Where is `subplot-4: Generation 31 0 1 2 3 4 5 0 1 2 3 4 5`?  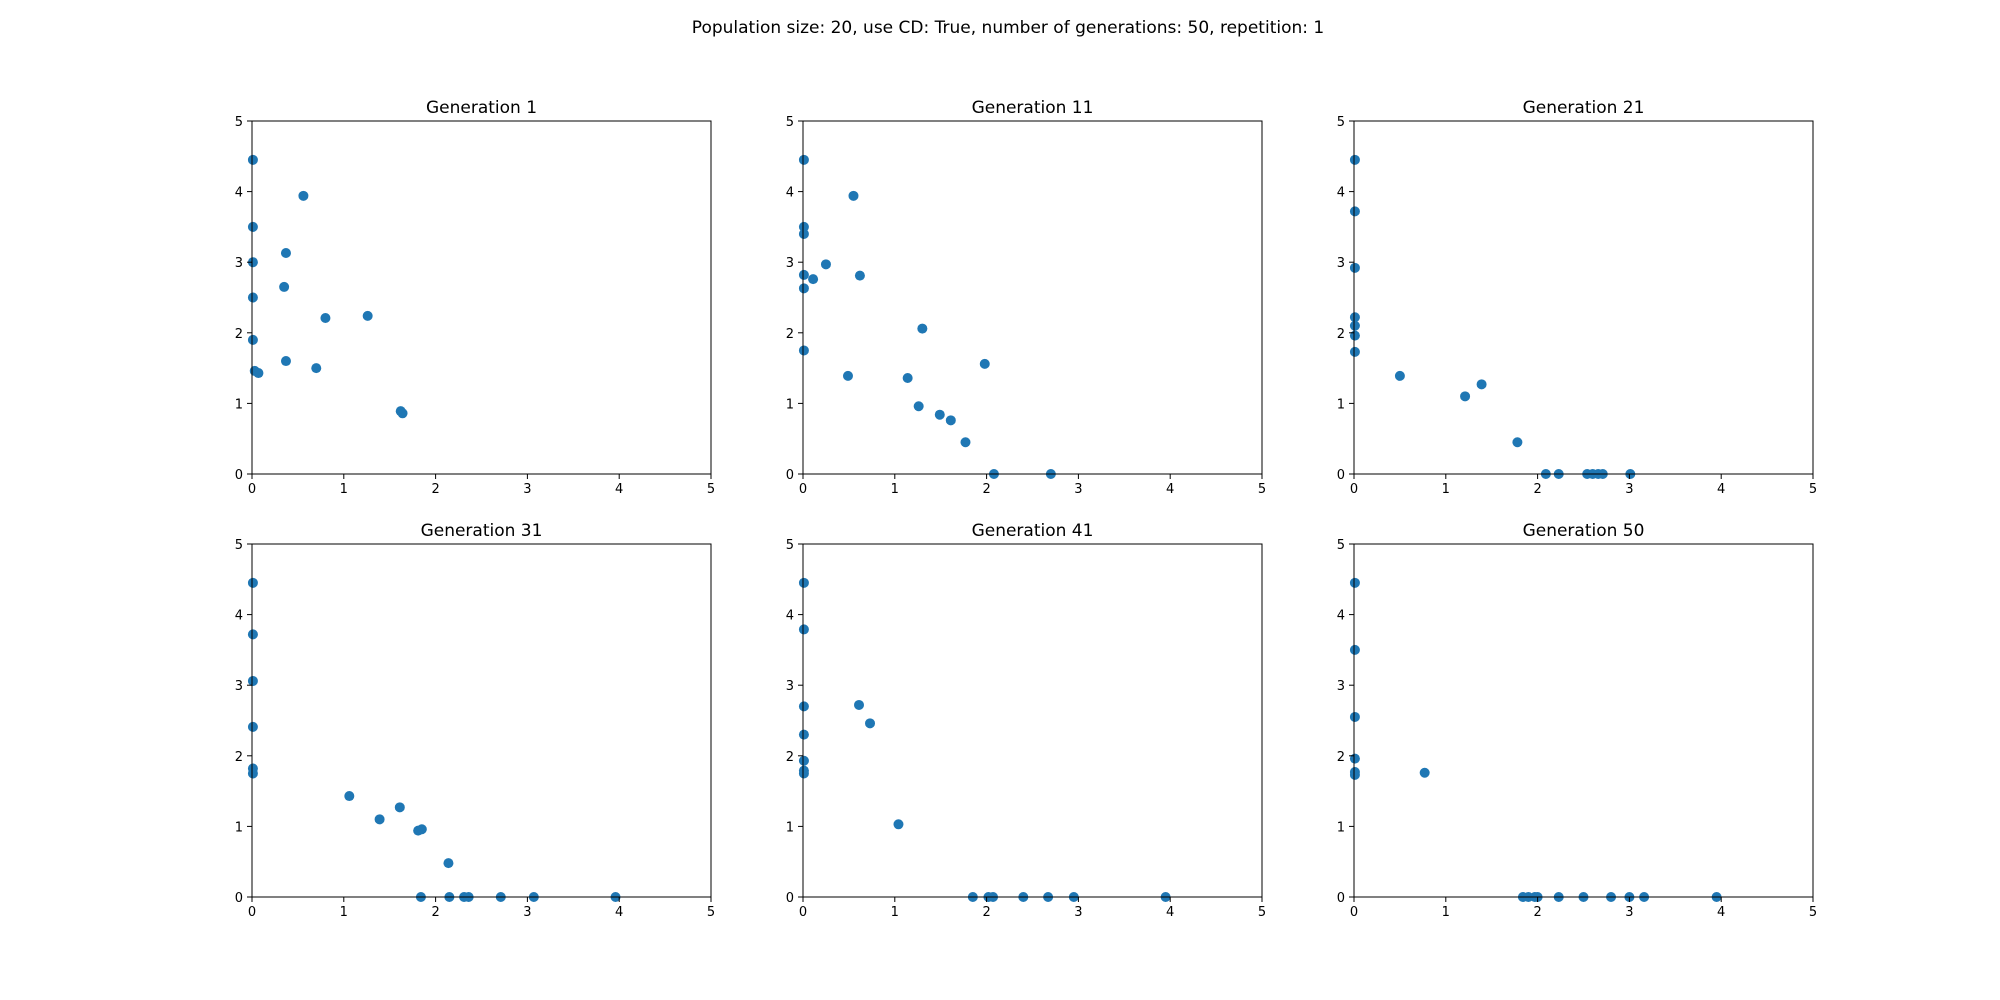
subplot-4: Generation 31 0 1 2 3 4 5 0 1 2 3 4 5 is located at coordinates (475, 720).